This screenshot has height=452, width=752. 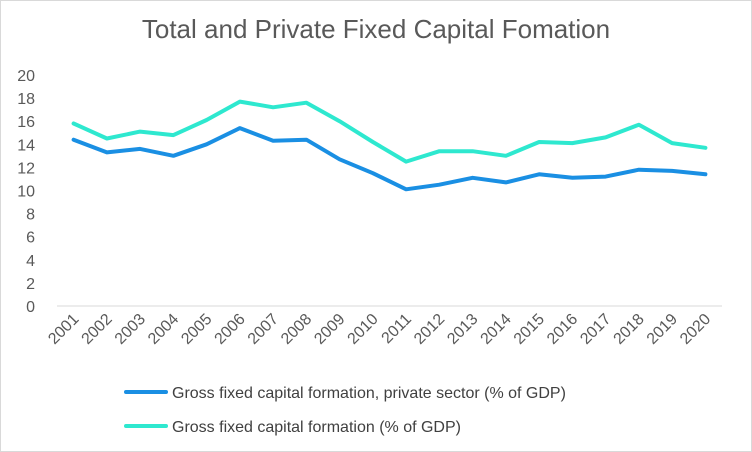 What do you see at coordinates (63, 329) in the screenshot?
I see `x-tick-label: 2001` at bounding box center [63, 329].